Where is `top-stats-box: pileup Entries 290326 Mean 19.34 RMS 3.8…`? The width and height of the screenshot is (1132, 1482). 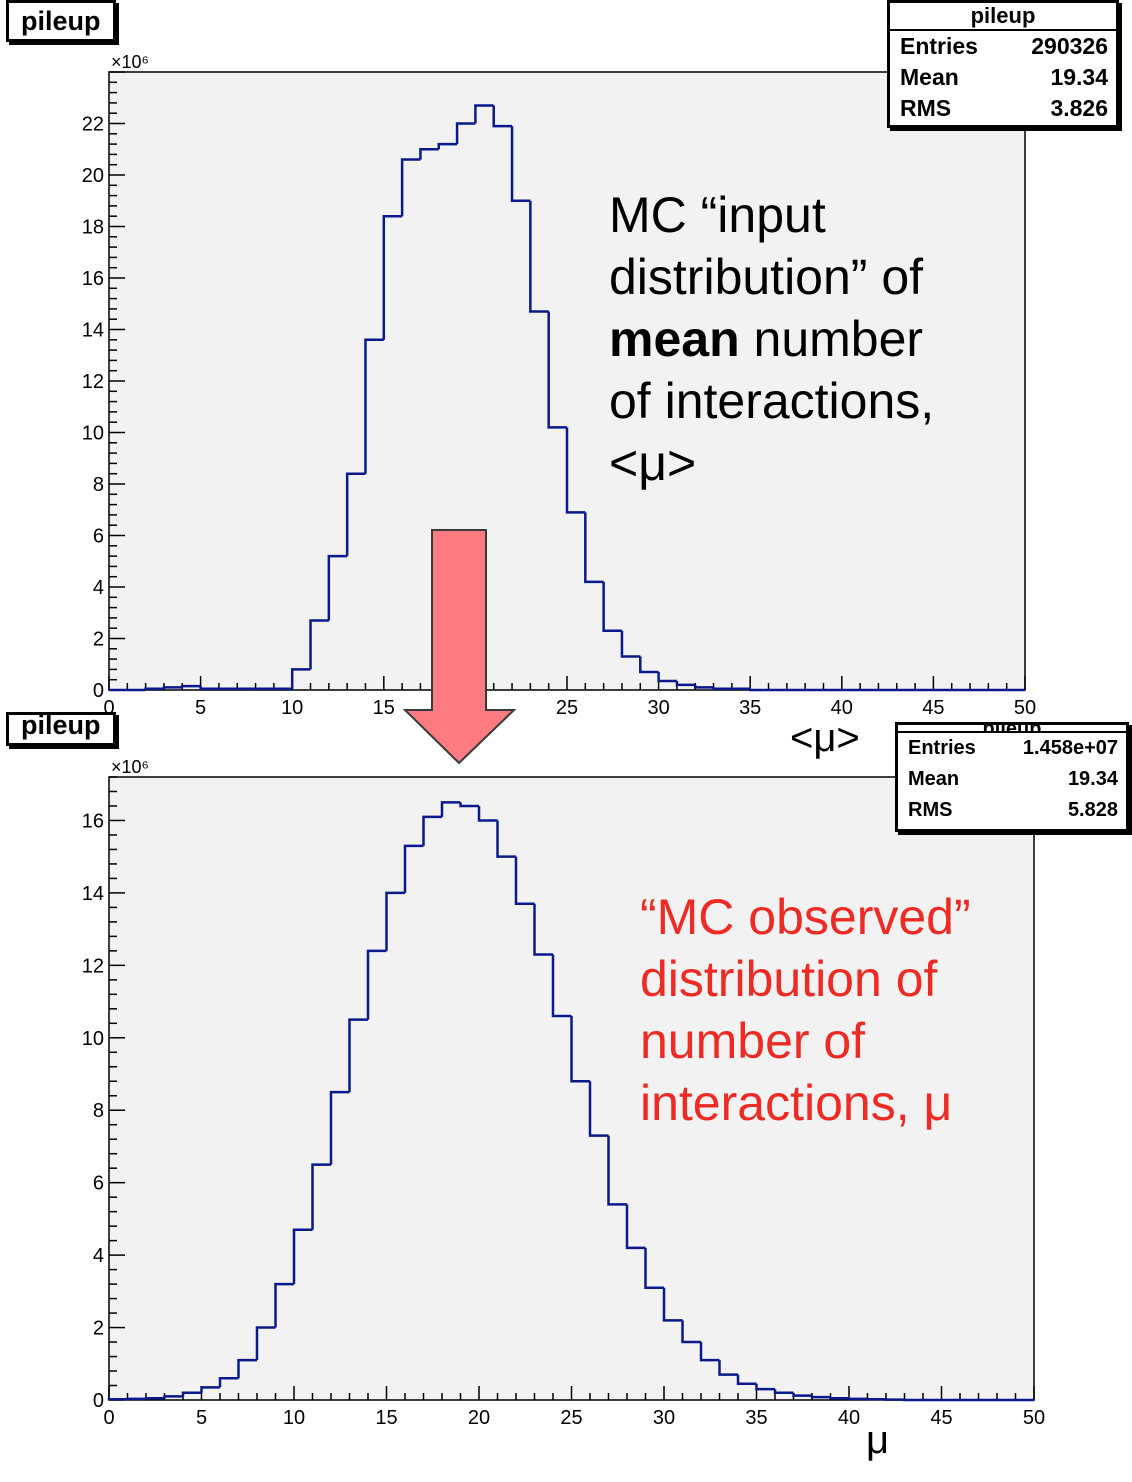
top-stats-box: pileup Entries 290326 Mean 19.34 RMS 3.8… is located at coordinates (1003, 64).